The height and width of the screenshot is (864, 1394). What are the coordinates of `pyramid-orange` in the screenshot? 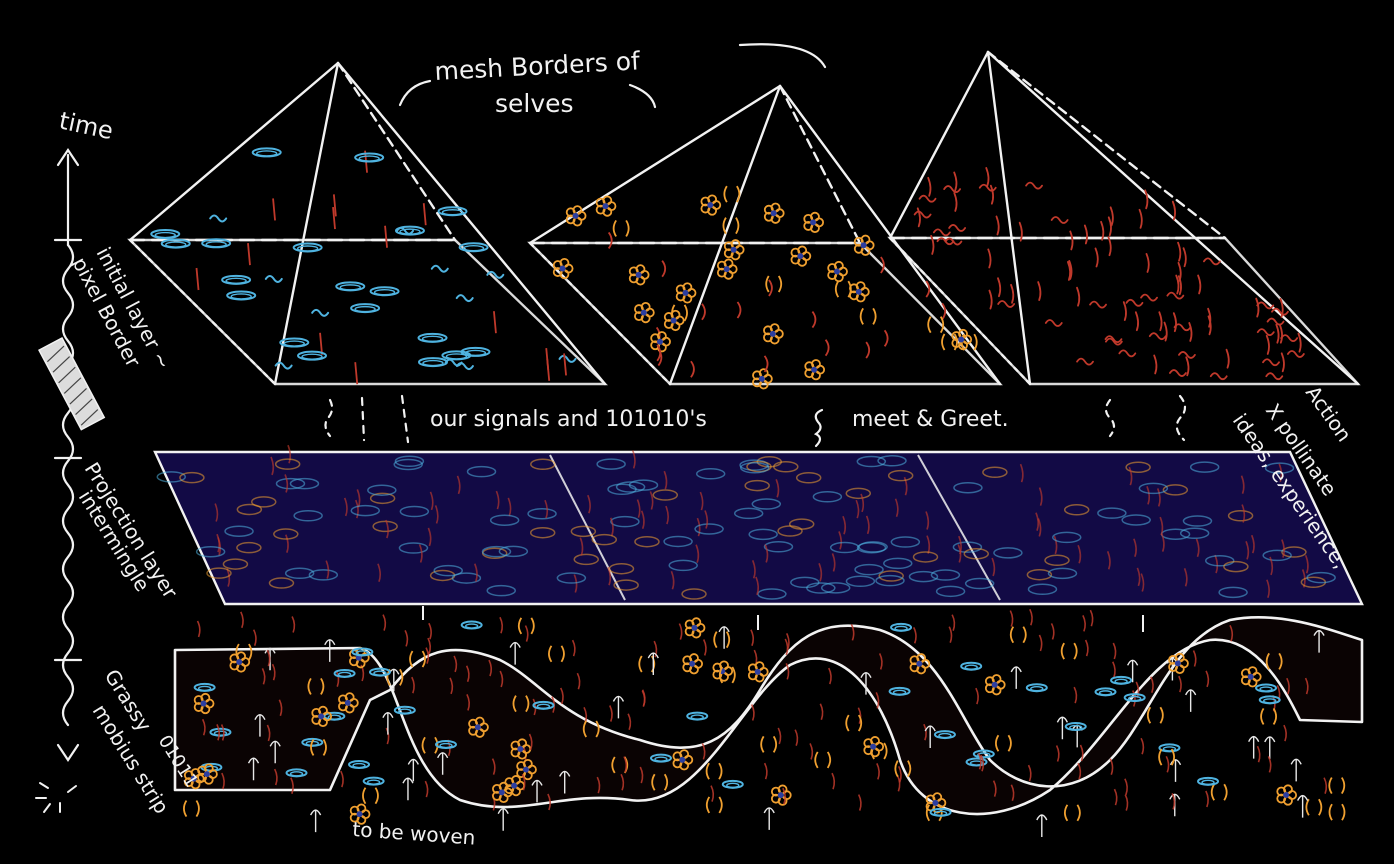 It's located at (765, 235).